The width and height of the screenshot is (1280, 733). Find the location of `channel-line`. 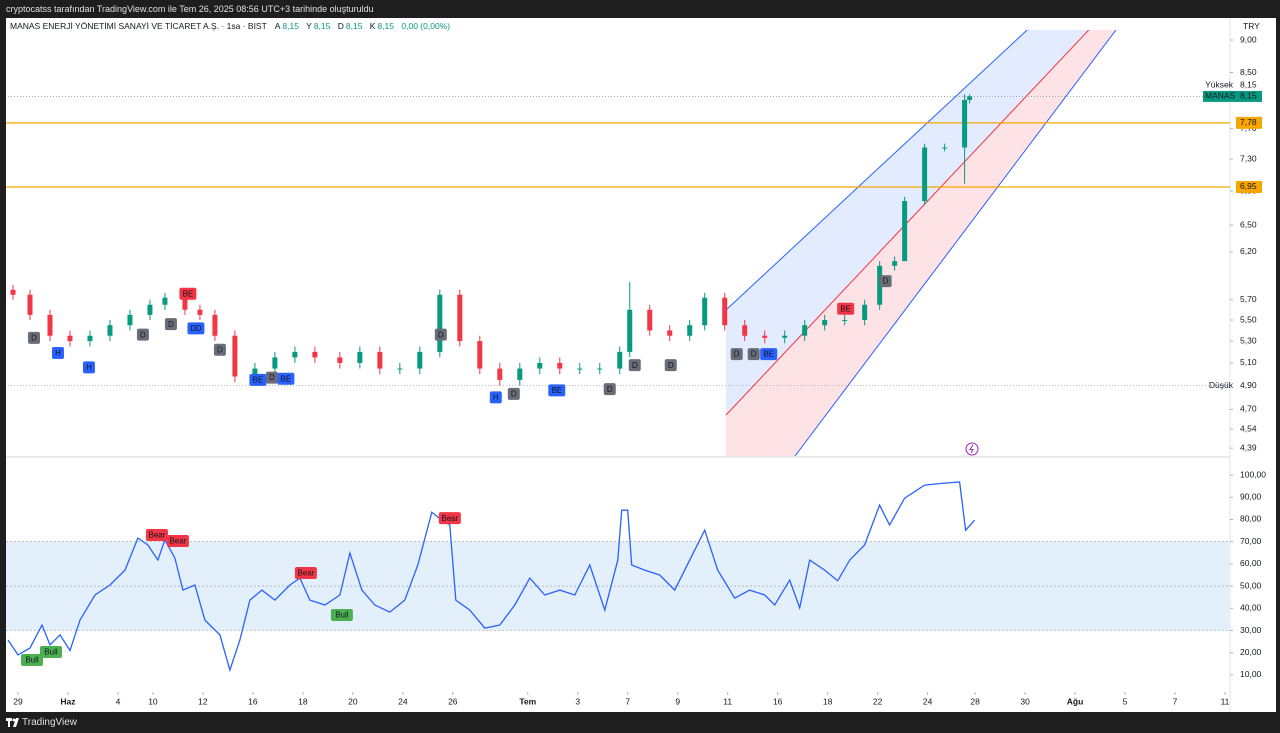

channel-line is located at coordinates (955, 243).